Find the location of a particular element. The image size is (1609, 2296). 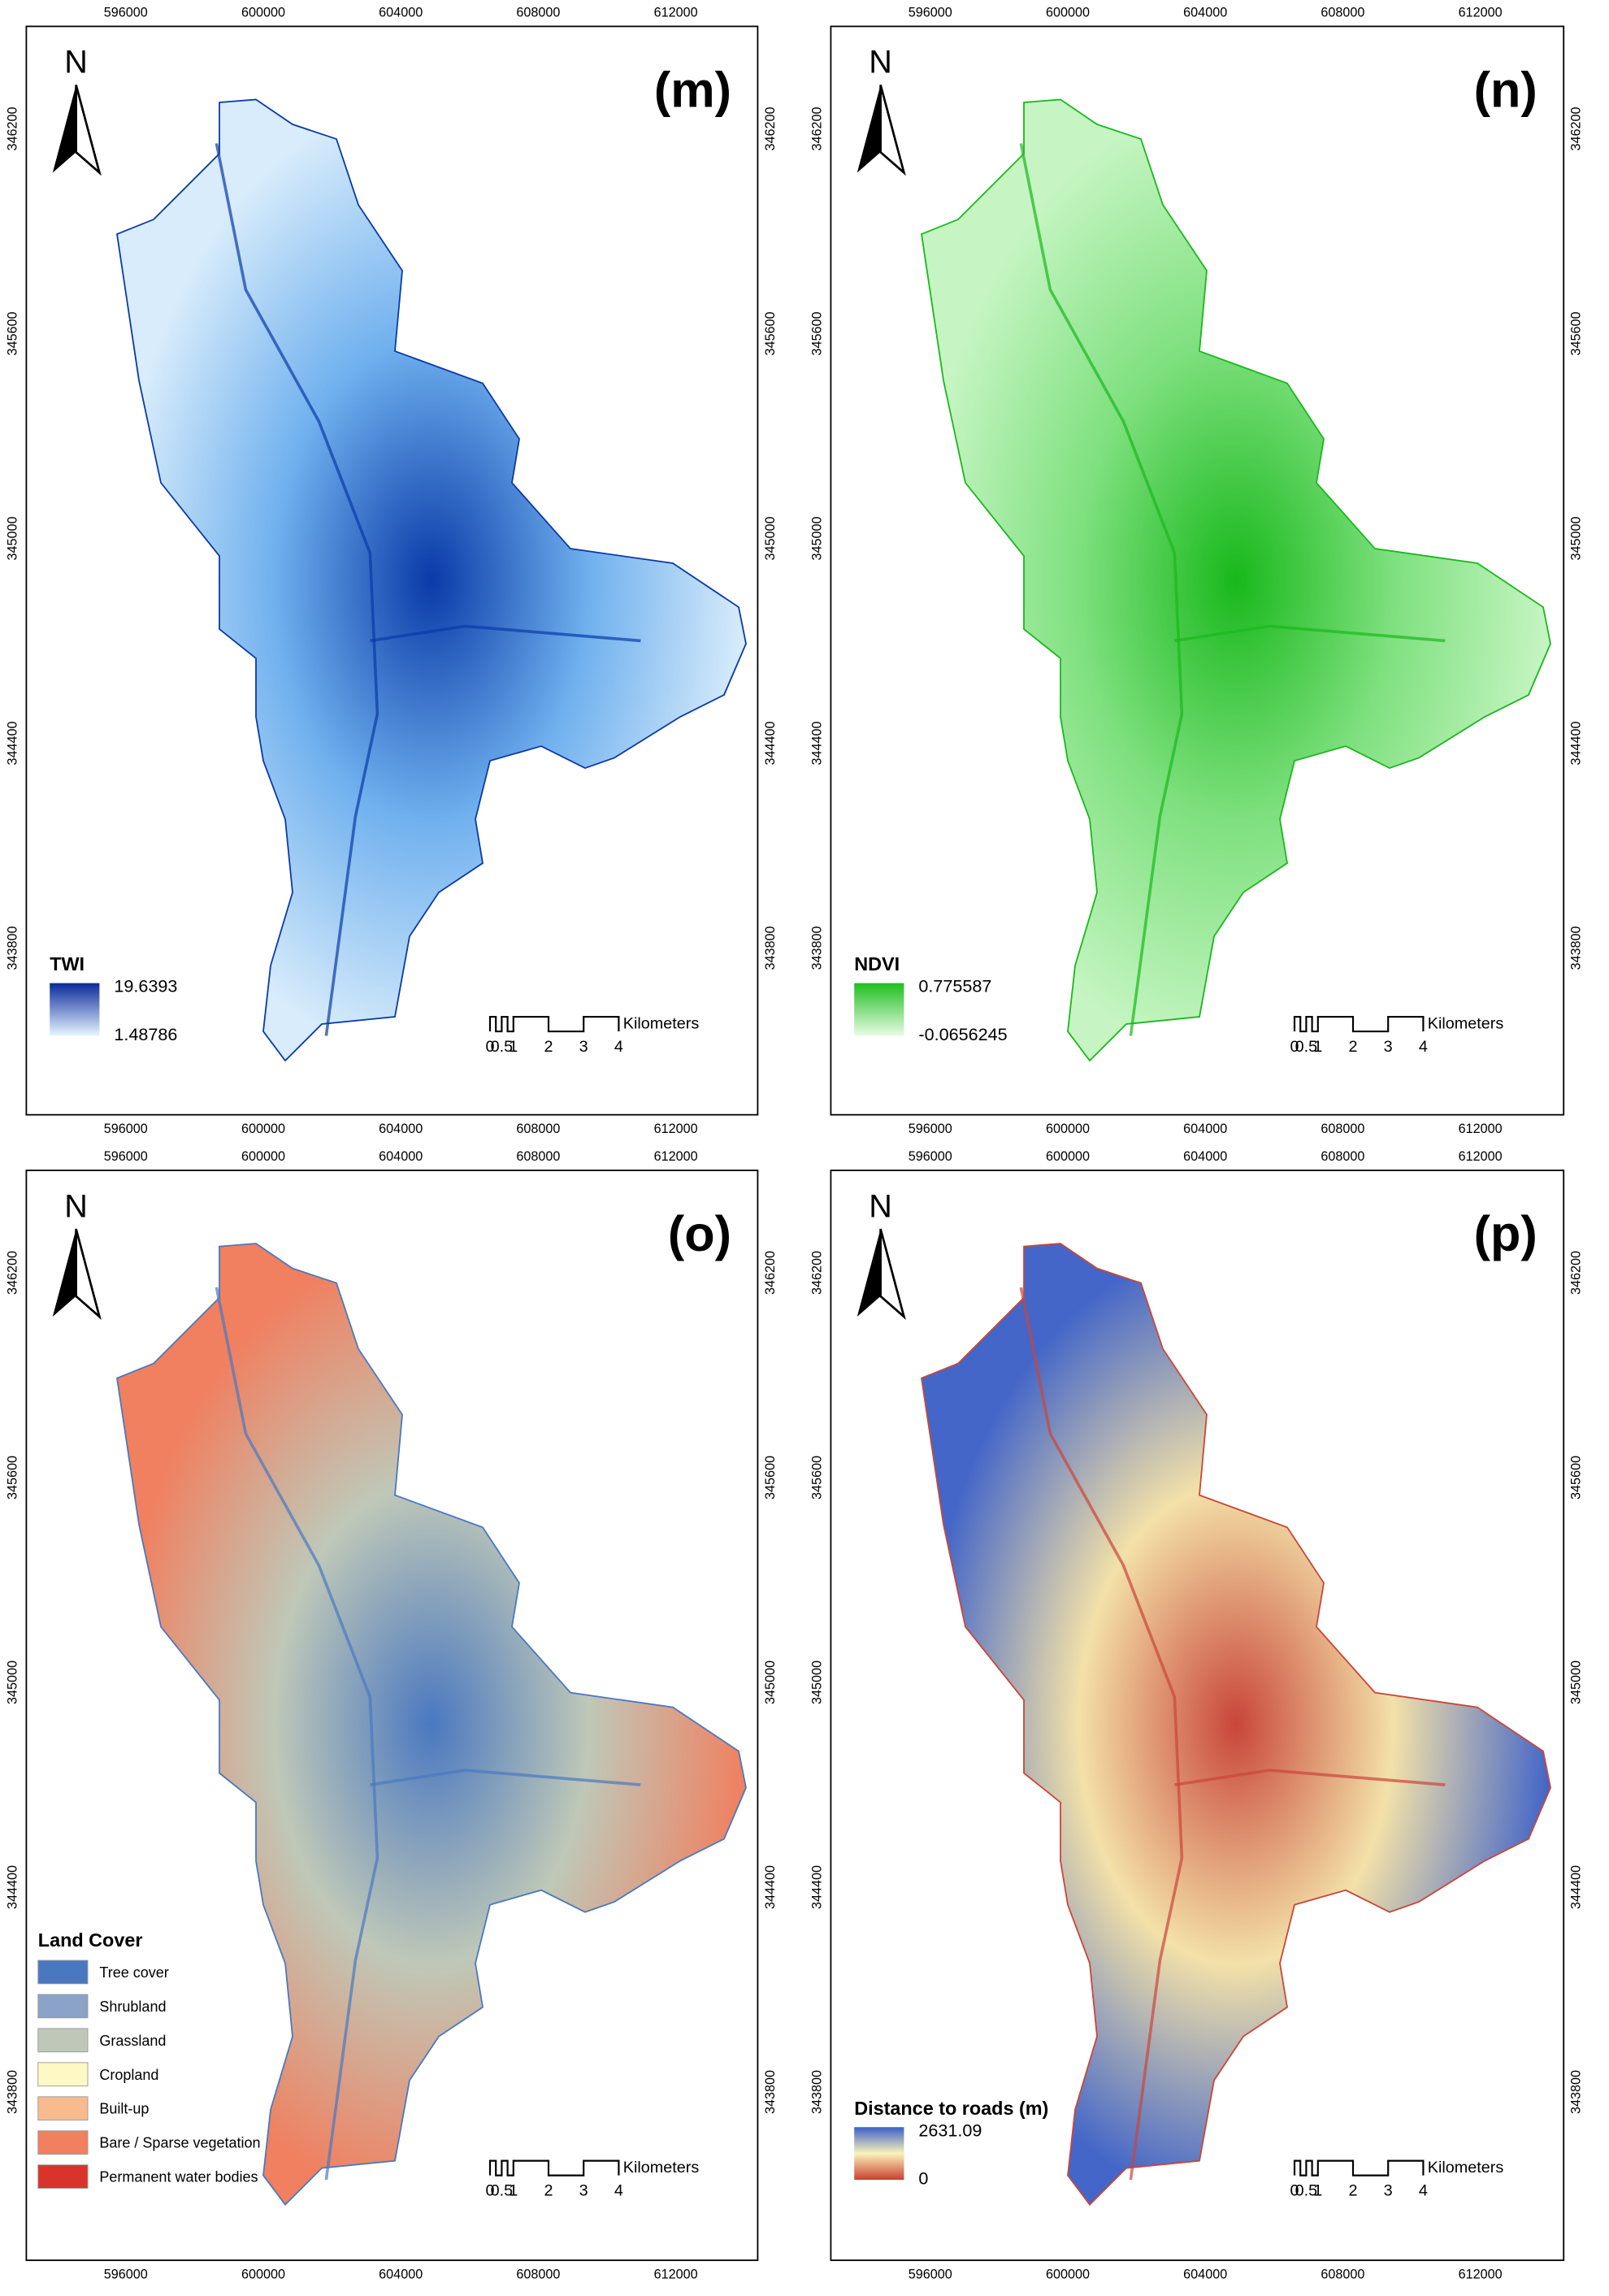

legend-min: -0.0656245 is located at coordinates (962, 1034).